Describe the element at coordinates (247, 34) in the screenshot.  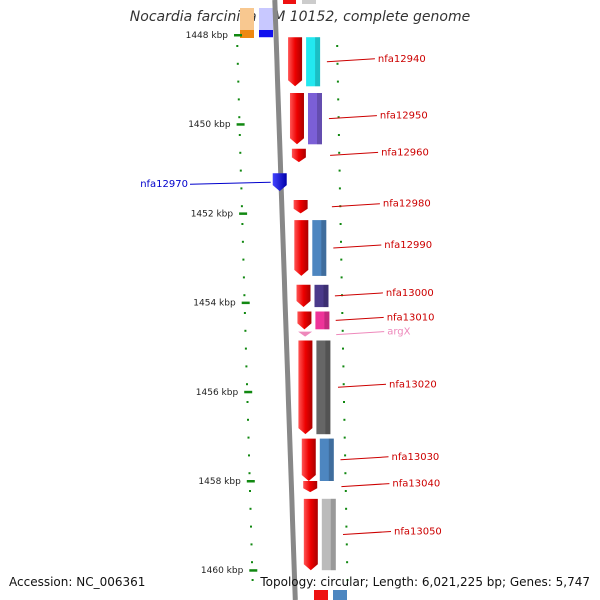
I see `partial-feature-top-end` at that location.